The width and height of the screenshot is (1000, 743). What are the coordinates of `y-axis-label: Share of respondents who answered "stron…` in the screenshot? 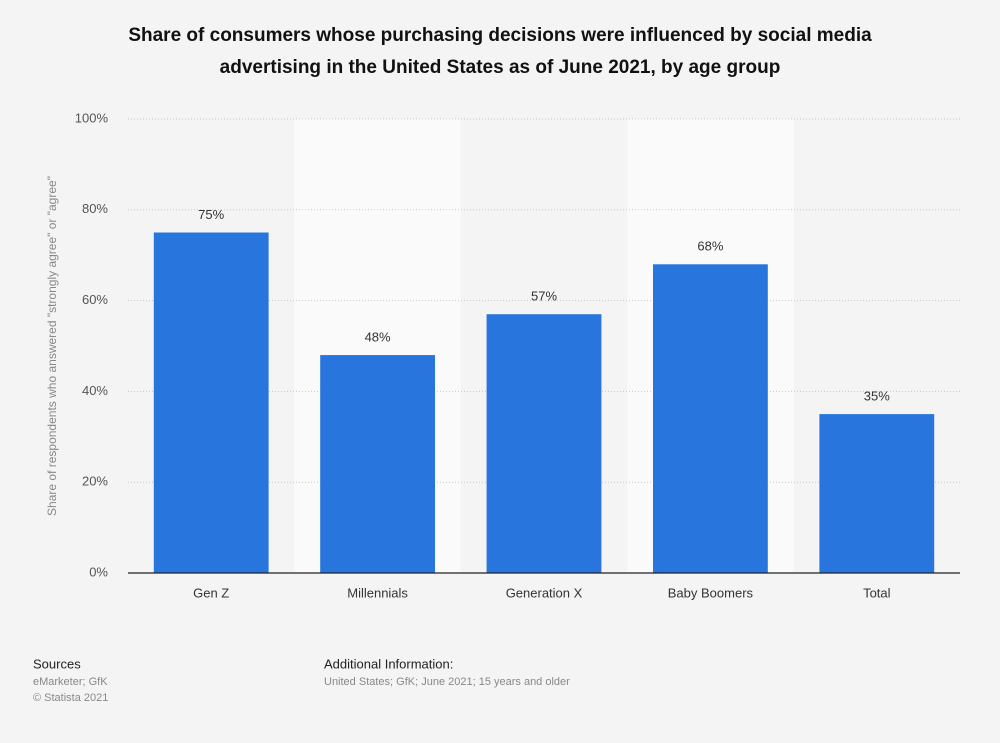 It's located at (52, 346).